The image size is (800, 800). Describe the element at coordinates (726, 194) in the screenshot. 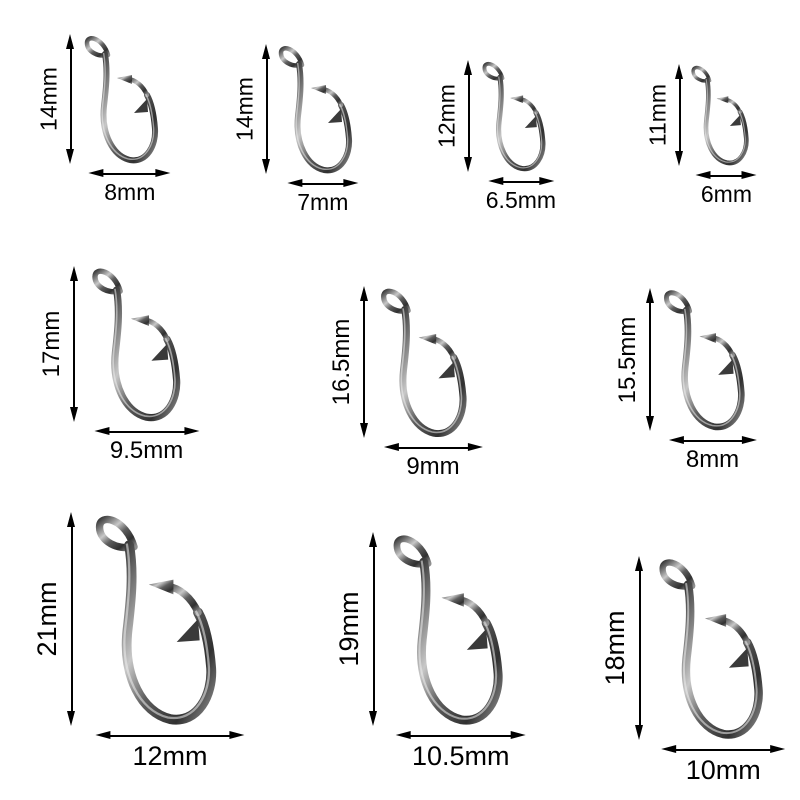

I see `hook-width-label: 6mm` at that location.